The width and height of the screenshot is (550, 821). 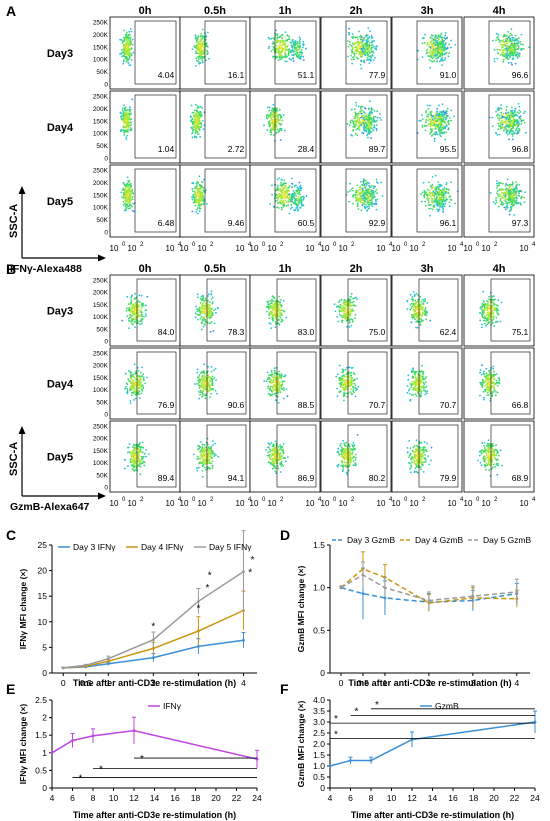 What do you see at coordinates (310, 248) in the screenshot?
I see `x-tick-label: 10` at bounding box center [310, 248].